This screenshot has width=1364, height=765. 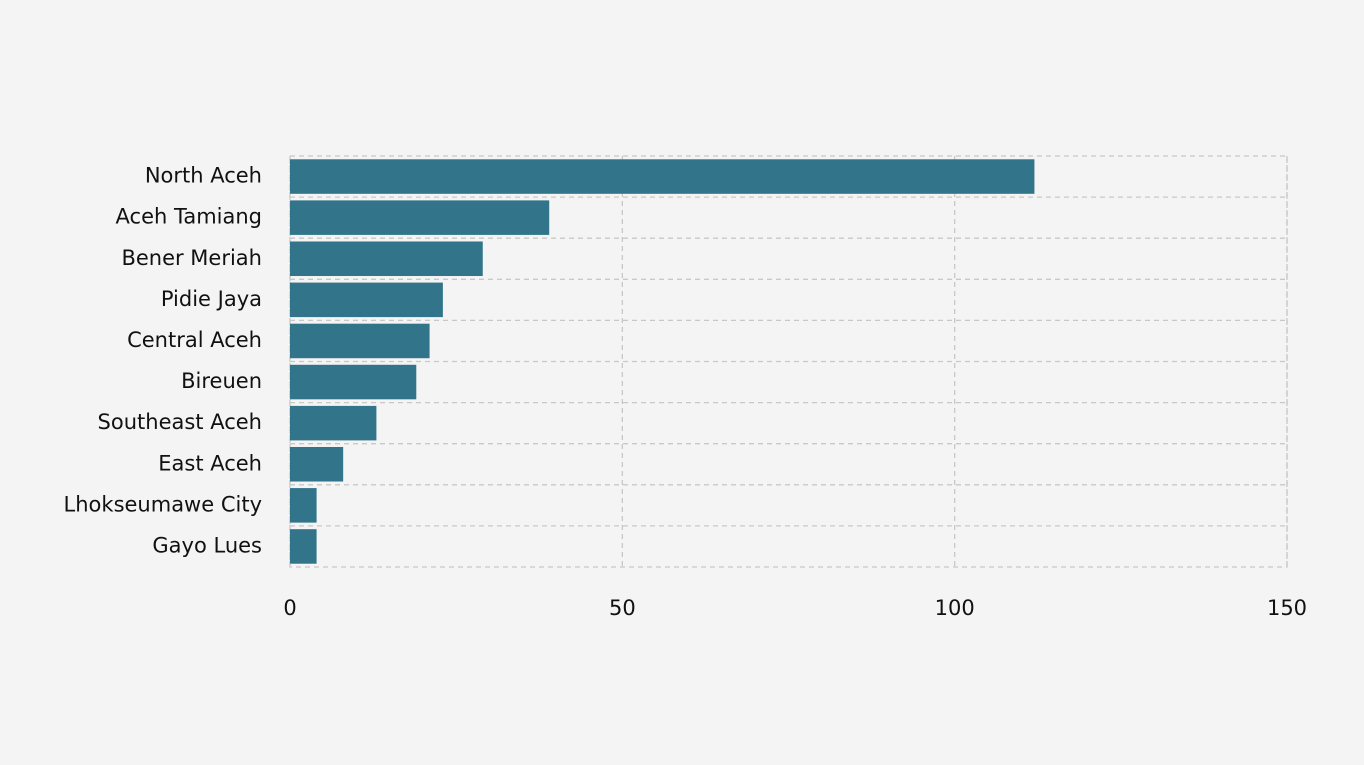 I want to click on y-tick-label: East Aceh, so click(x=210, y=463).